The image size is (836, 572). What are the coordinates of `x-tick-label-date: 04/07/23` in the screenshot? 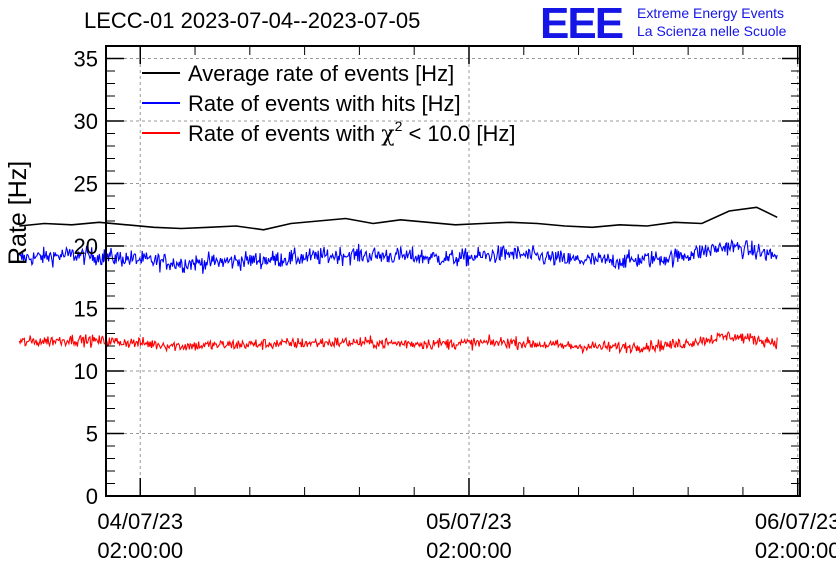 It's located at (140, 521).